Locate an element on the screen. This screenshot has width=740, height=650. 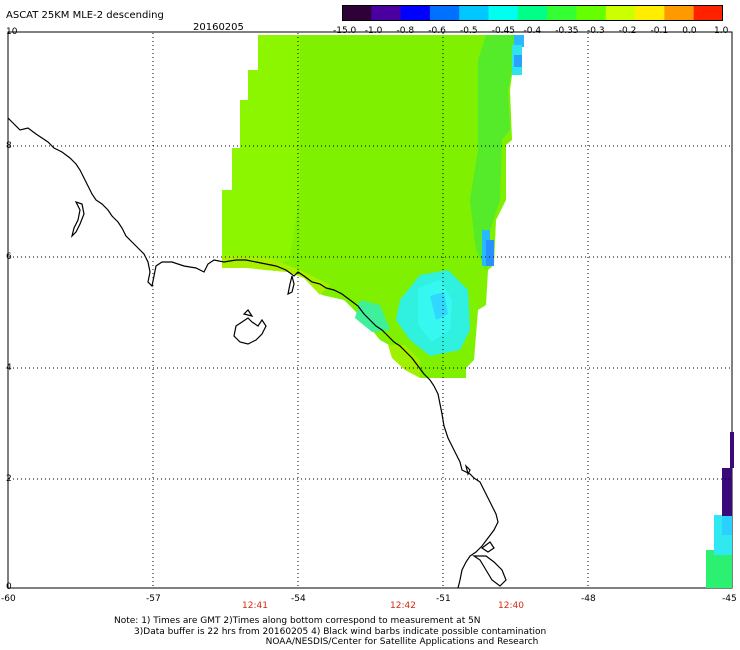
time-label: 12:41 is located at coordinates (255, 606).